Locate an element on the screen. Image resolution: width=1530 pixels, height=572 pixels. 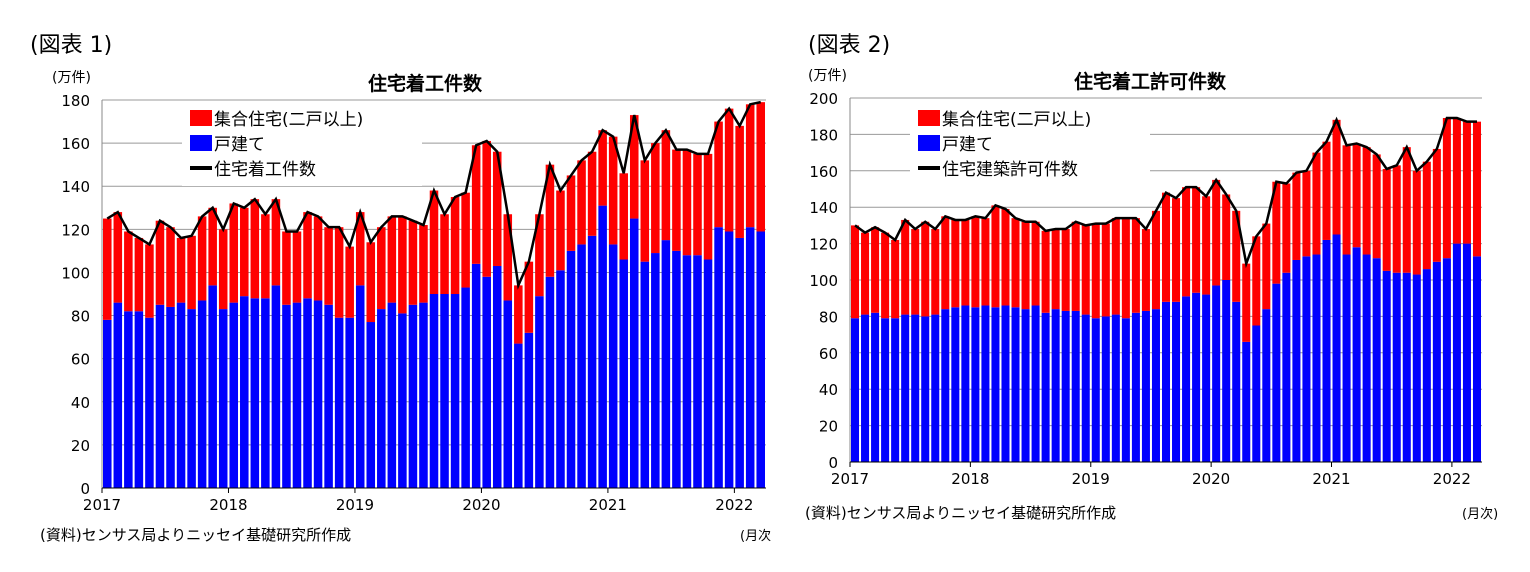
y-tick-label: 20 is located at coordinates (828, 427).